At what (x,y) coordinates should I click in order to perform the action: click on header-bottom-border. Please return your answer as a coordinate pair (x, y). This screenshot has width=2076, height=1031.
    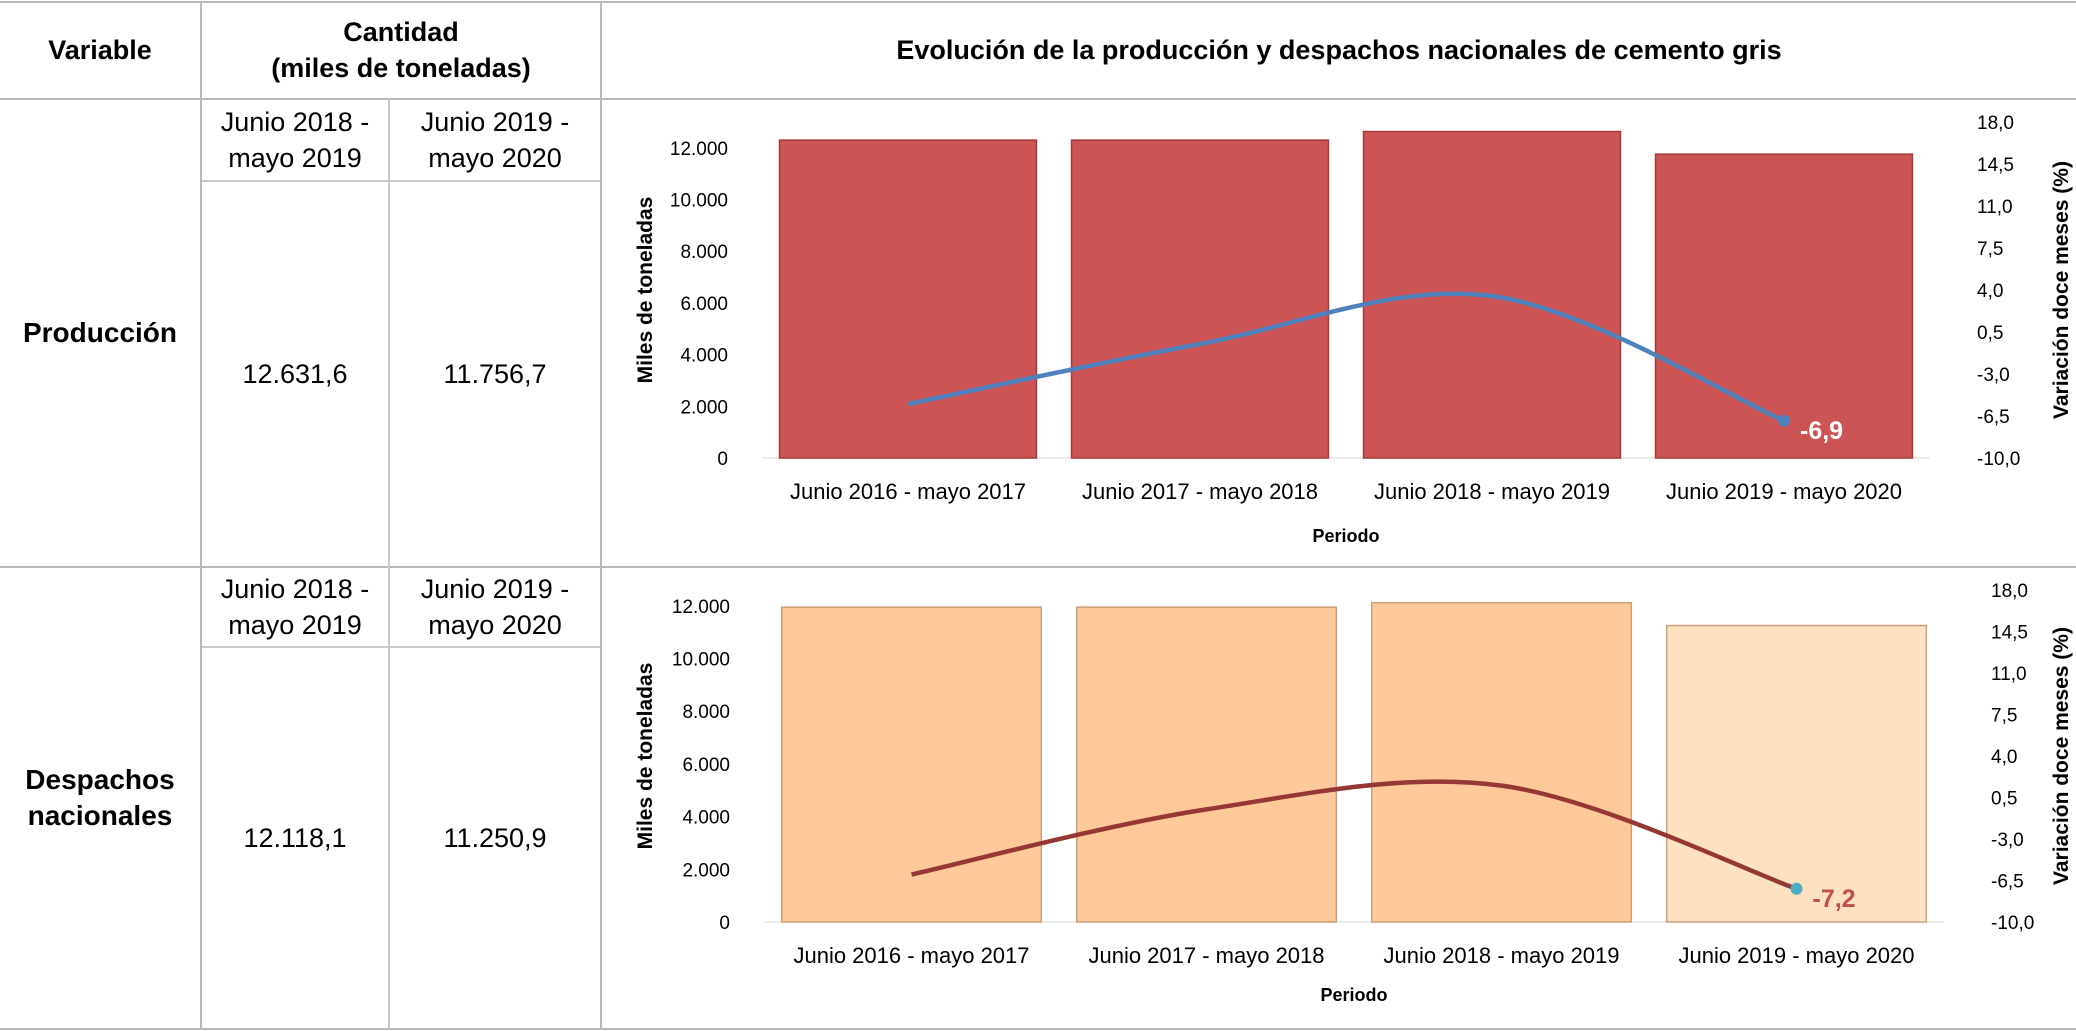
    Looking at the image, I should click on (1038, 99).